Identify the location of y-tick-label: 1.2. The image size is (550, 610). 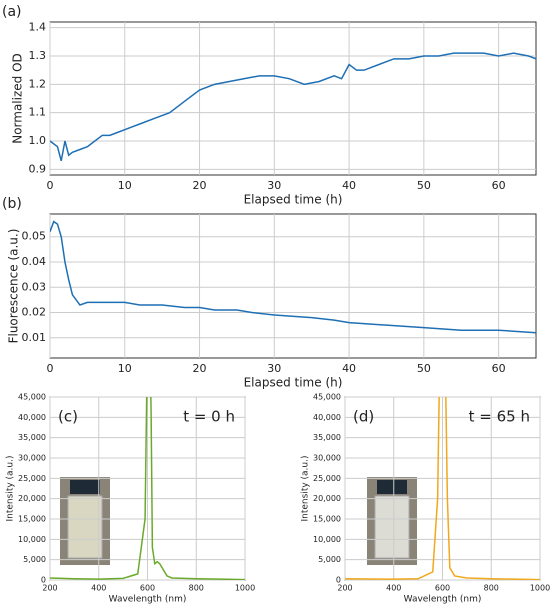
(38, 83).